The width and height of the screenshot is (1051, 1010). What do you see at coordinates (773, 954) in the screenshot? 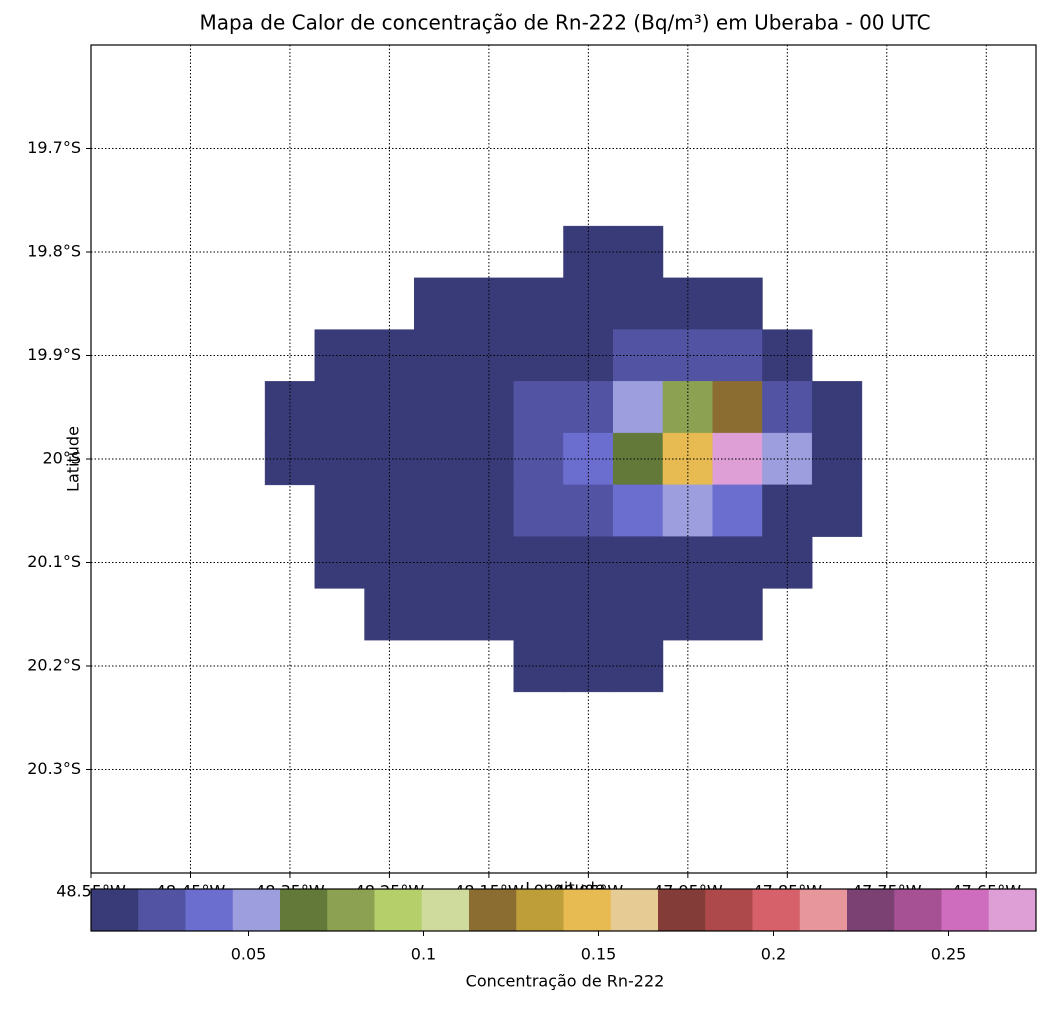
I see `colorbar-tick-label: 0.2` at bounding box center [773, 954].